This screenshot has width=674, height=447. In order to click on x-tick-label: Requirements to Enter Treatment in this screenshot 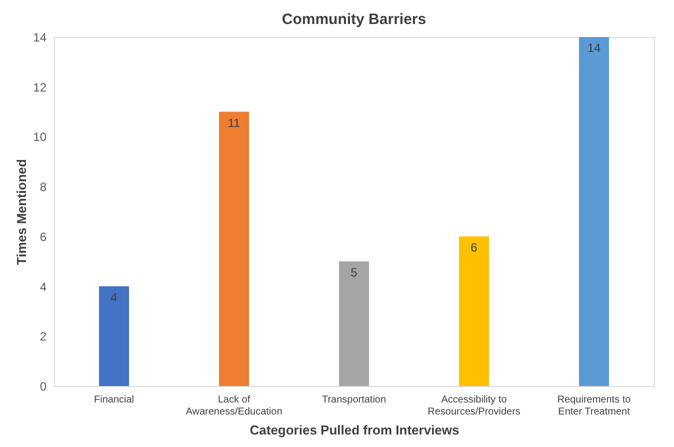, I will do `click(594, 406)`.